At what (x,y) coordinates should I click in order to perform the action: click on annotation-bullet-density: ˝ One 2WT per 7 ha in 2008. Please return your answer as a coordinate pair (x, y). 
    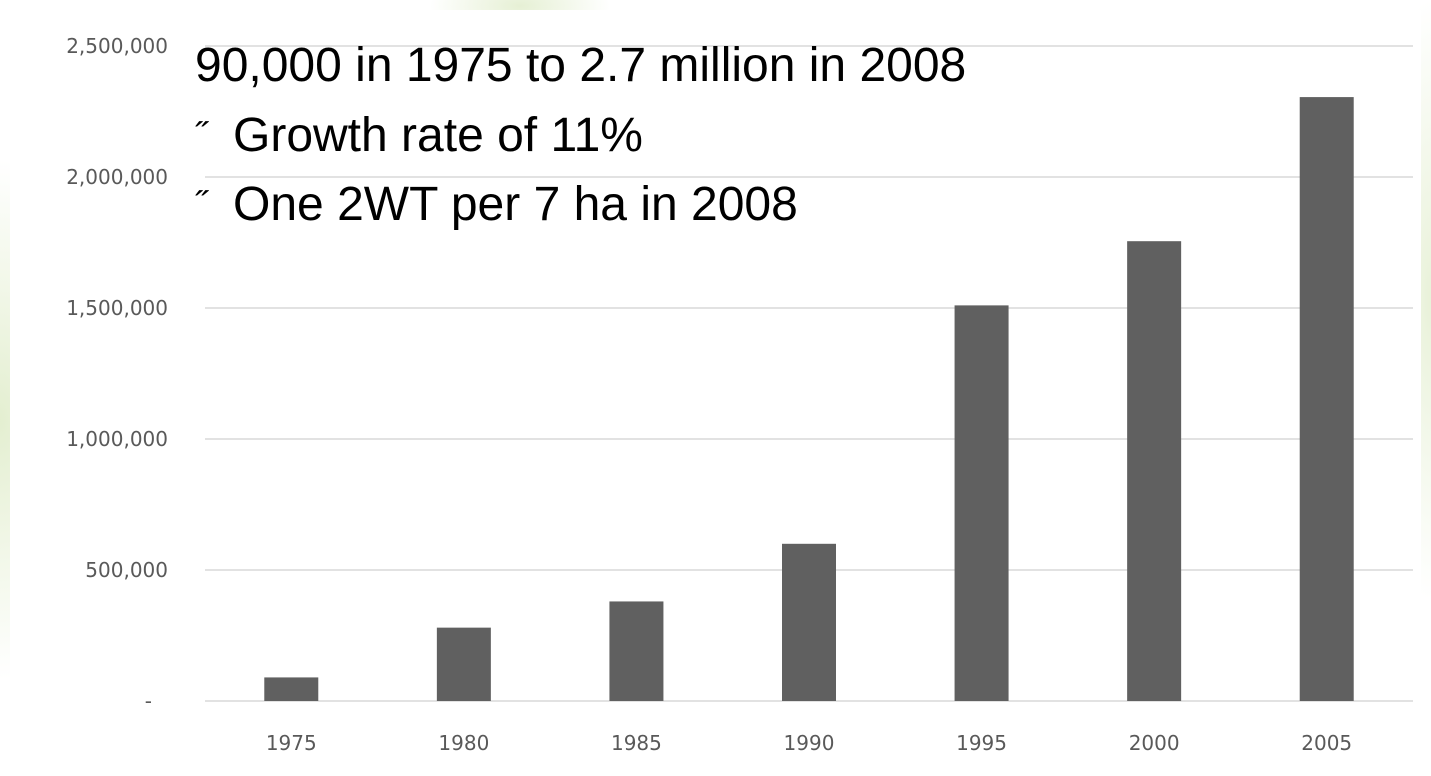
    Looking at the image, I should click on (496, 205).